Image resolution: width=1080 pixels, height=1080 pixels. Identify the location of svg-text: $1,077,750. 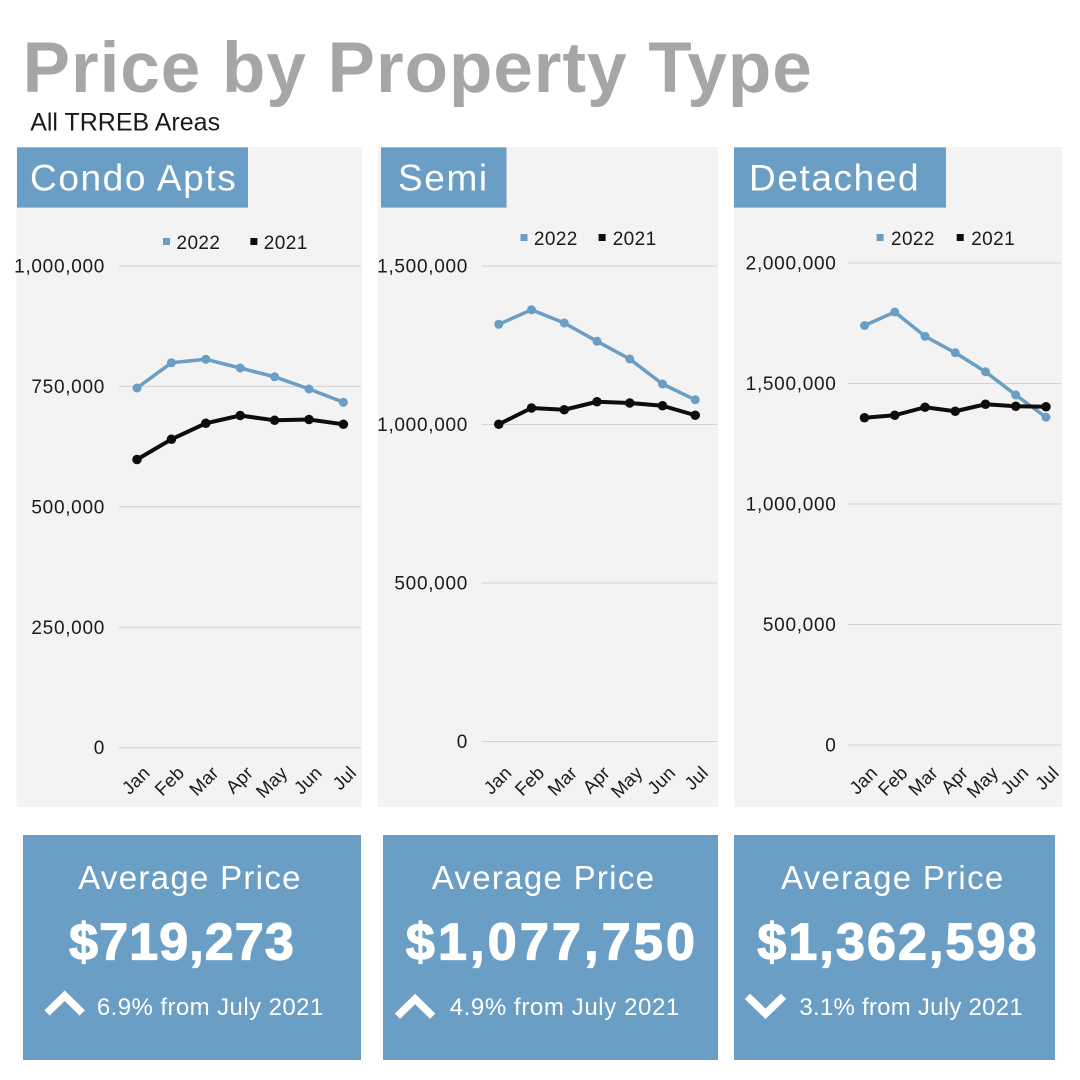
(552, 943).